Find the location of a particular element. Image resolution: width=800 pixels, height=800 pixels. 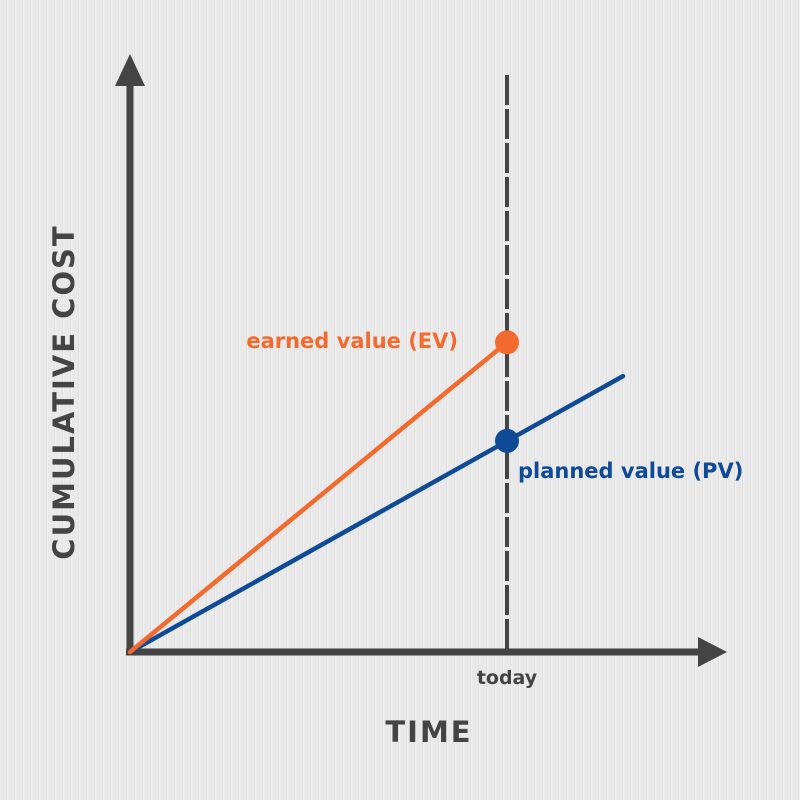

planned-value-point is located at coordinates (507, 440).